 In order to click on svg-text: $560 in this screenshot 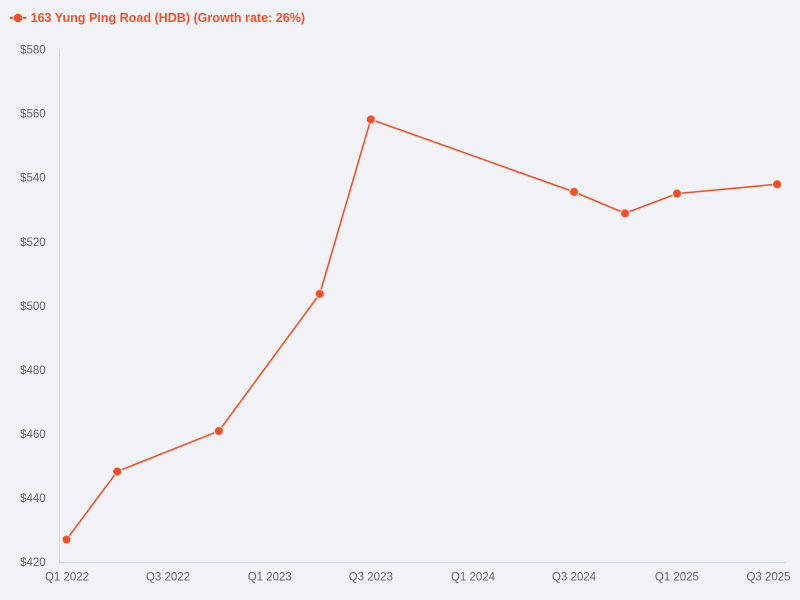, I will do `click(33, 115)`.